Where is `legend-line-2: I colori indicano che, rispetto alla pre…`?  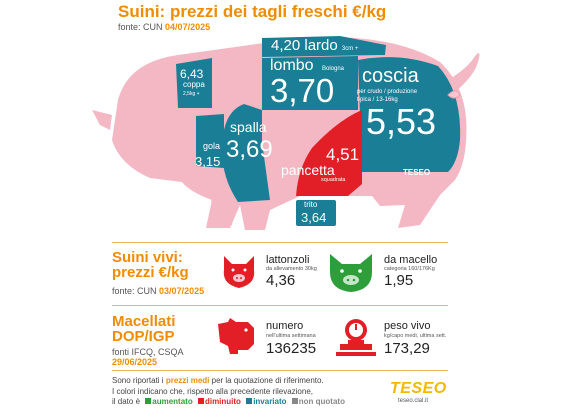 legend-line-2: I colori indicano che, rispetto alla pre… is located at coordinates (213, 391).